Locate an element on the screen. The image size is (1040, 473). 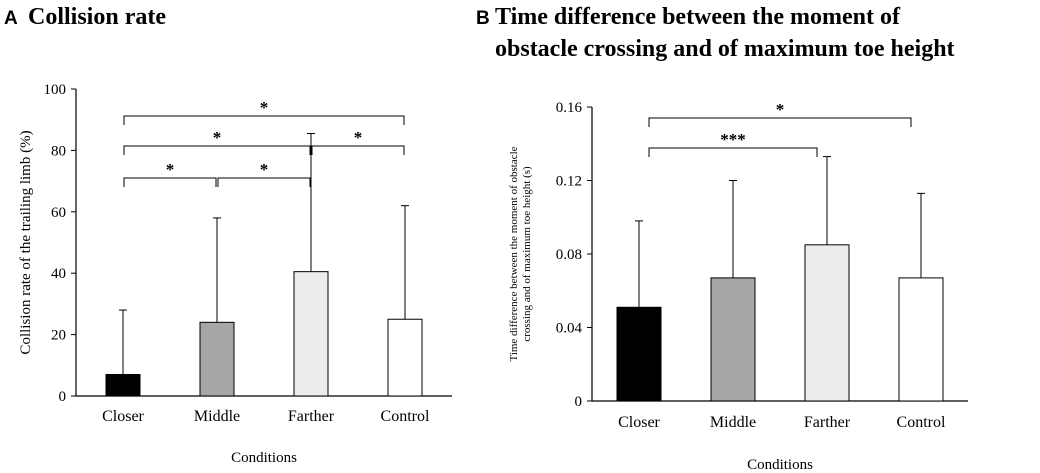
panel-title: Collision rate is located at coordinates (97, 17).